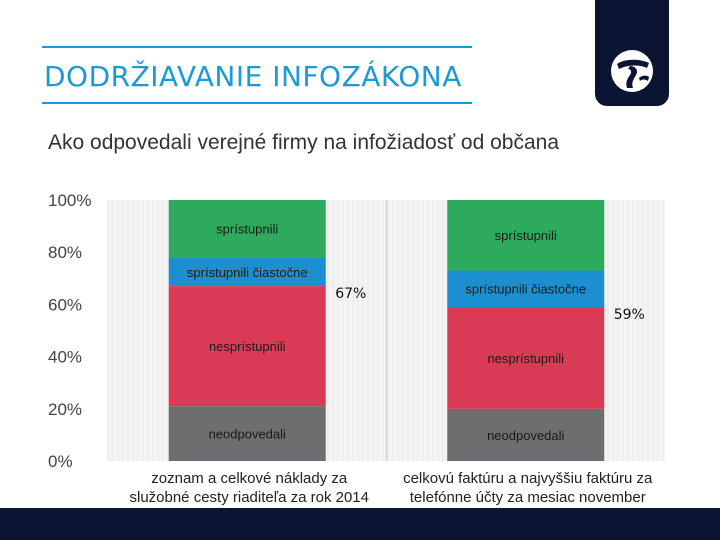 The width and height of the screenshot is (720, 540). Describe the element at coordinates (69, 200) in the screenshot. I see `y-tick-label: 100%` at that location.